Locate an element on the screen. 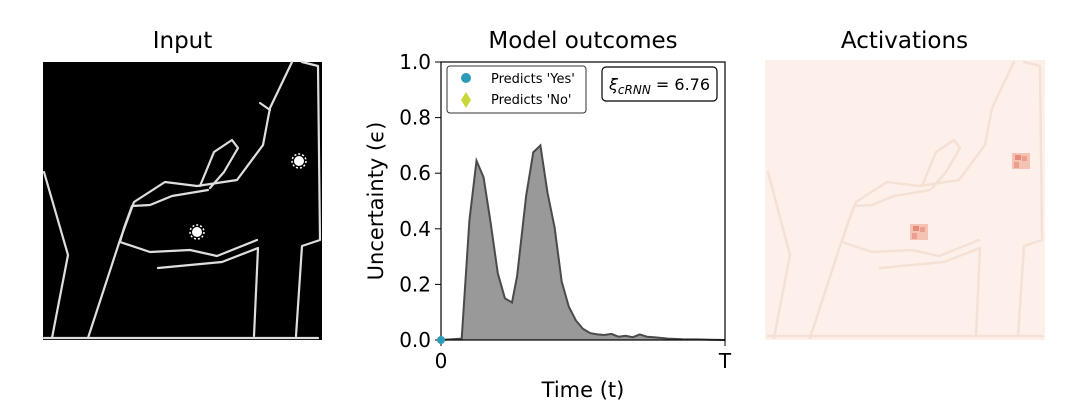  metric-box is located at coordinates (659, 84).